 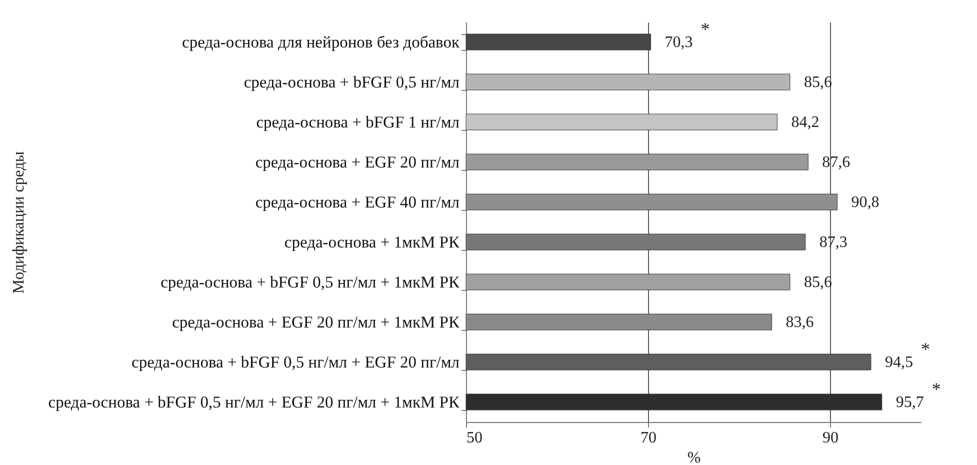 I want to click on y-tick-label: среда-основа для нейронов без добавок, so click(x=321, y=42).